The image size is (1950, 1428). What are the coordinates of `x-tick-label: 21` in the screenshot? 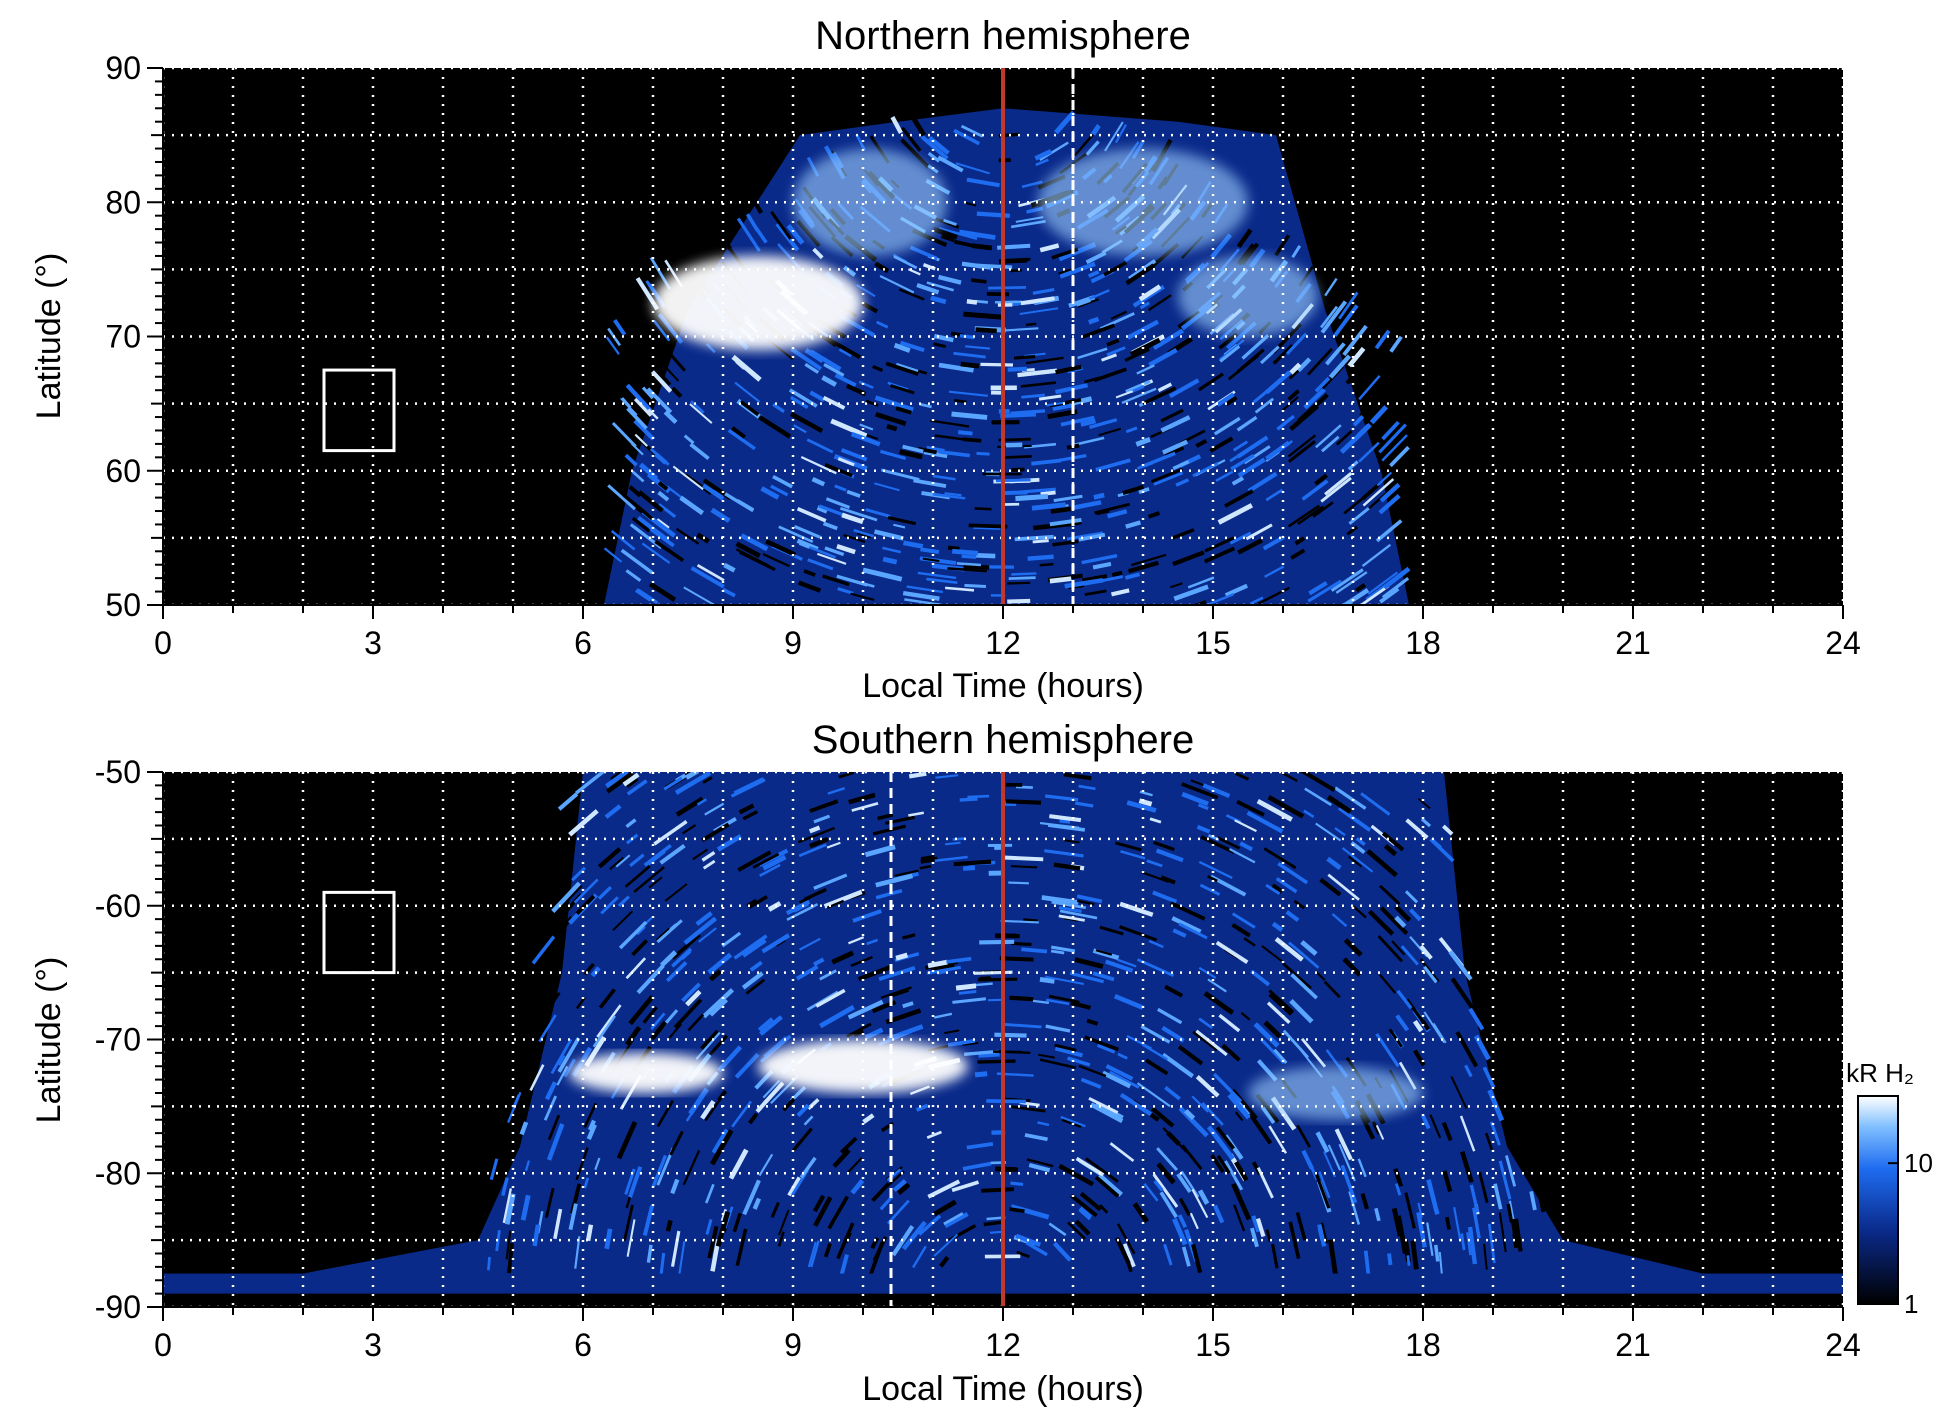 It's located at (1633, 643).